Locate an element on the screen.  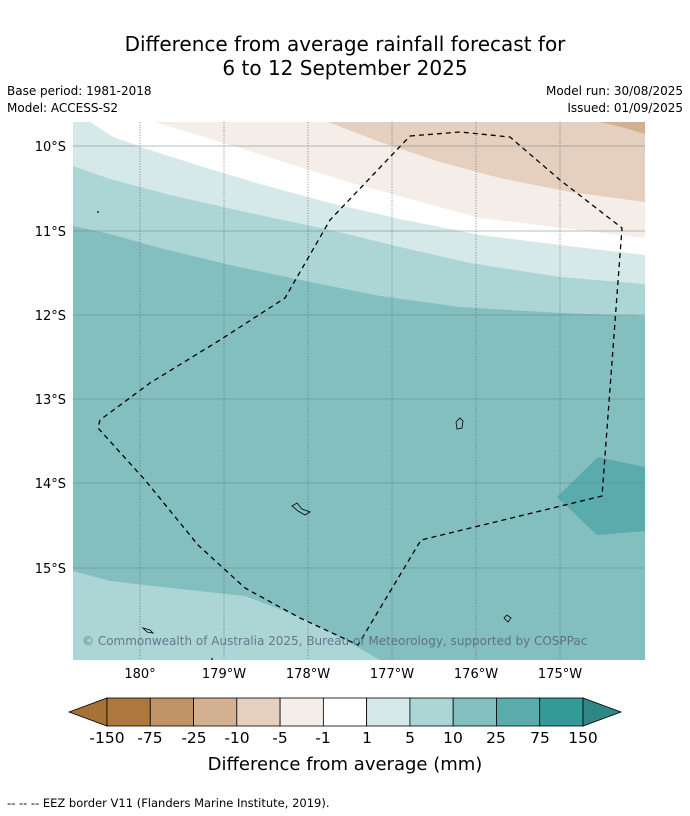
colorbar-tick-labels: -150 -75 -25 -10 -5 -1 1 5 10 25 75 150 is located at coordinates (343, 738).